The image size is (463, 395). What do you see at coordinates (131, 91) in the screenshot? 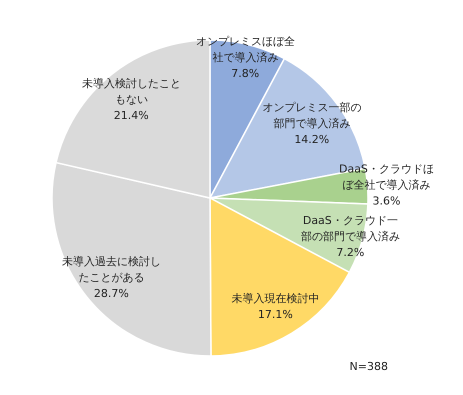
I see `slice-label: 未導入検討したこともない` at bounding box center [131, 91].